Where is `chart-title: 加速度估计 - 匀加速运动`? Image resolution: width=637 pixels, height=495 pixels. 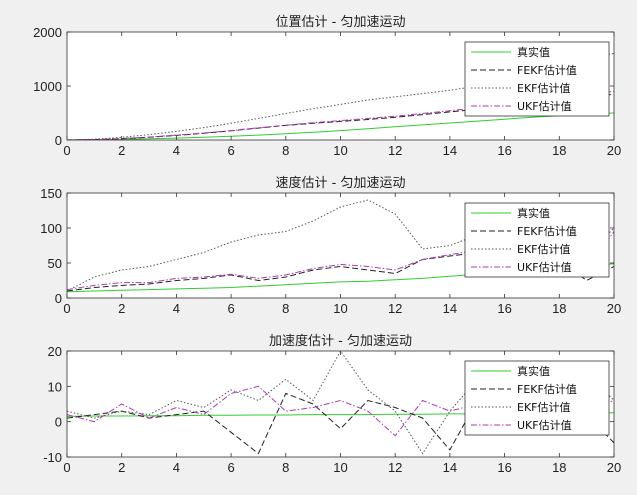
chart-title: 加速度估计 - 匀加速运动 is located at coordinates (340, 341).